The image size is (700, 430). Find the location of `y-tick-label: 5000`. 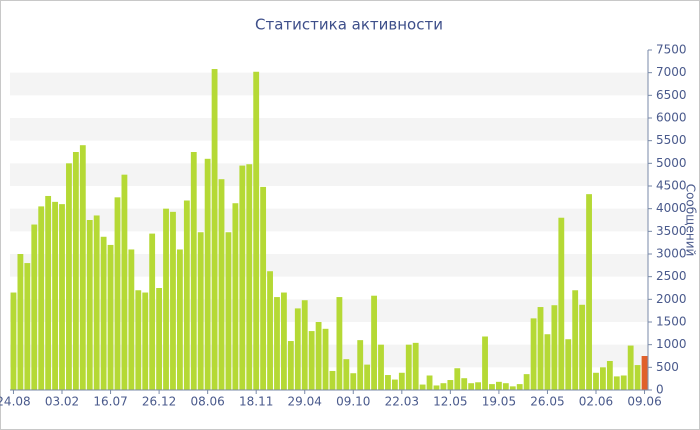

y-tick-label: 5000 is located at coordinates (671, 163).